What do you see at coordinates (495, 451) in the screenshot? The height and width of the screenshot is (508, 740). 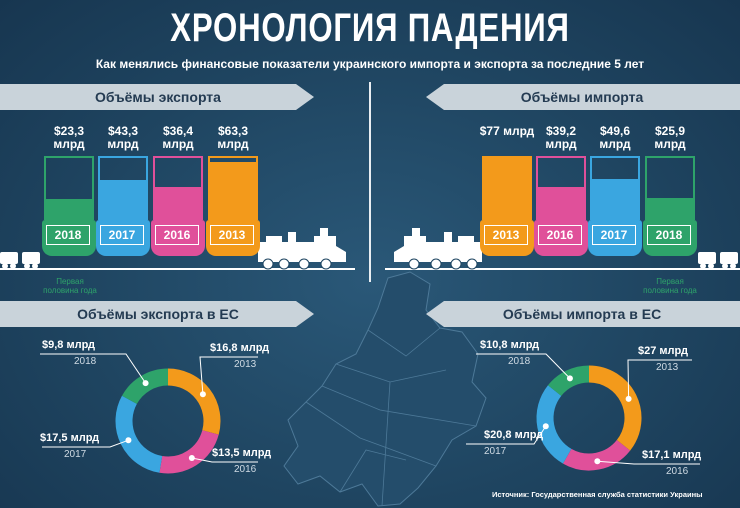 I see `import-eu-slice-year: 2017` at bounding box center [495, 451].